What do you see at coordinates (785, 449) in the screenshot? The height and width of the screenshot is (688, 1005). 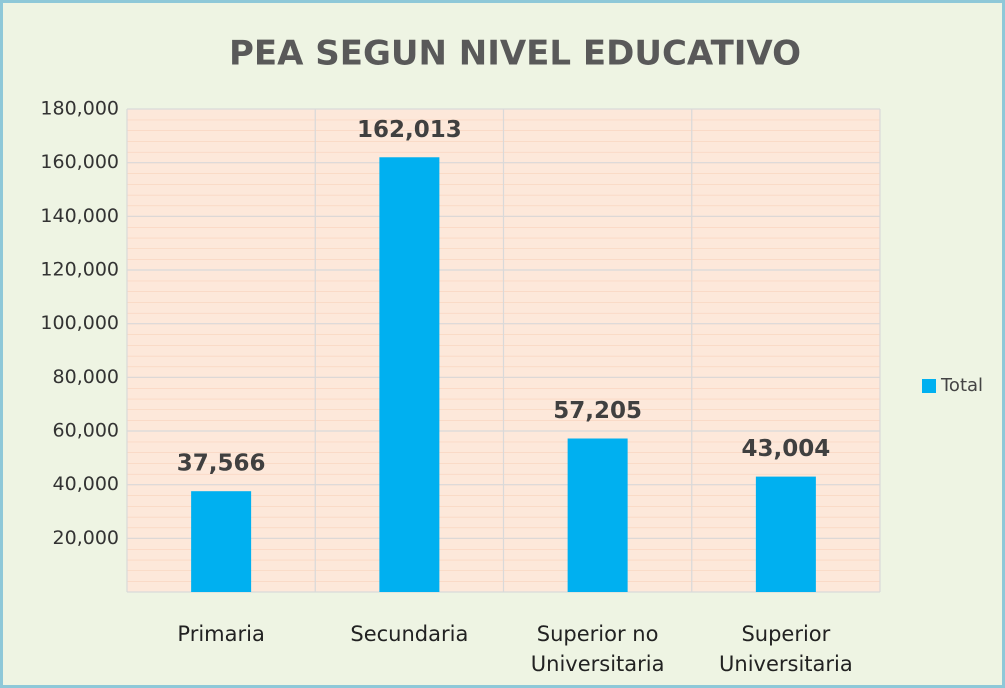 I see `data-label: 43,004` at bounding box center [785, 449].